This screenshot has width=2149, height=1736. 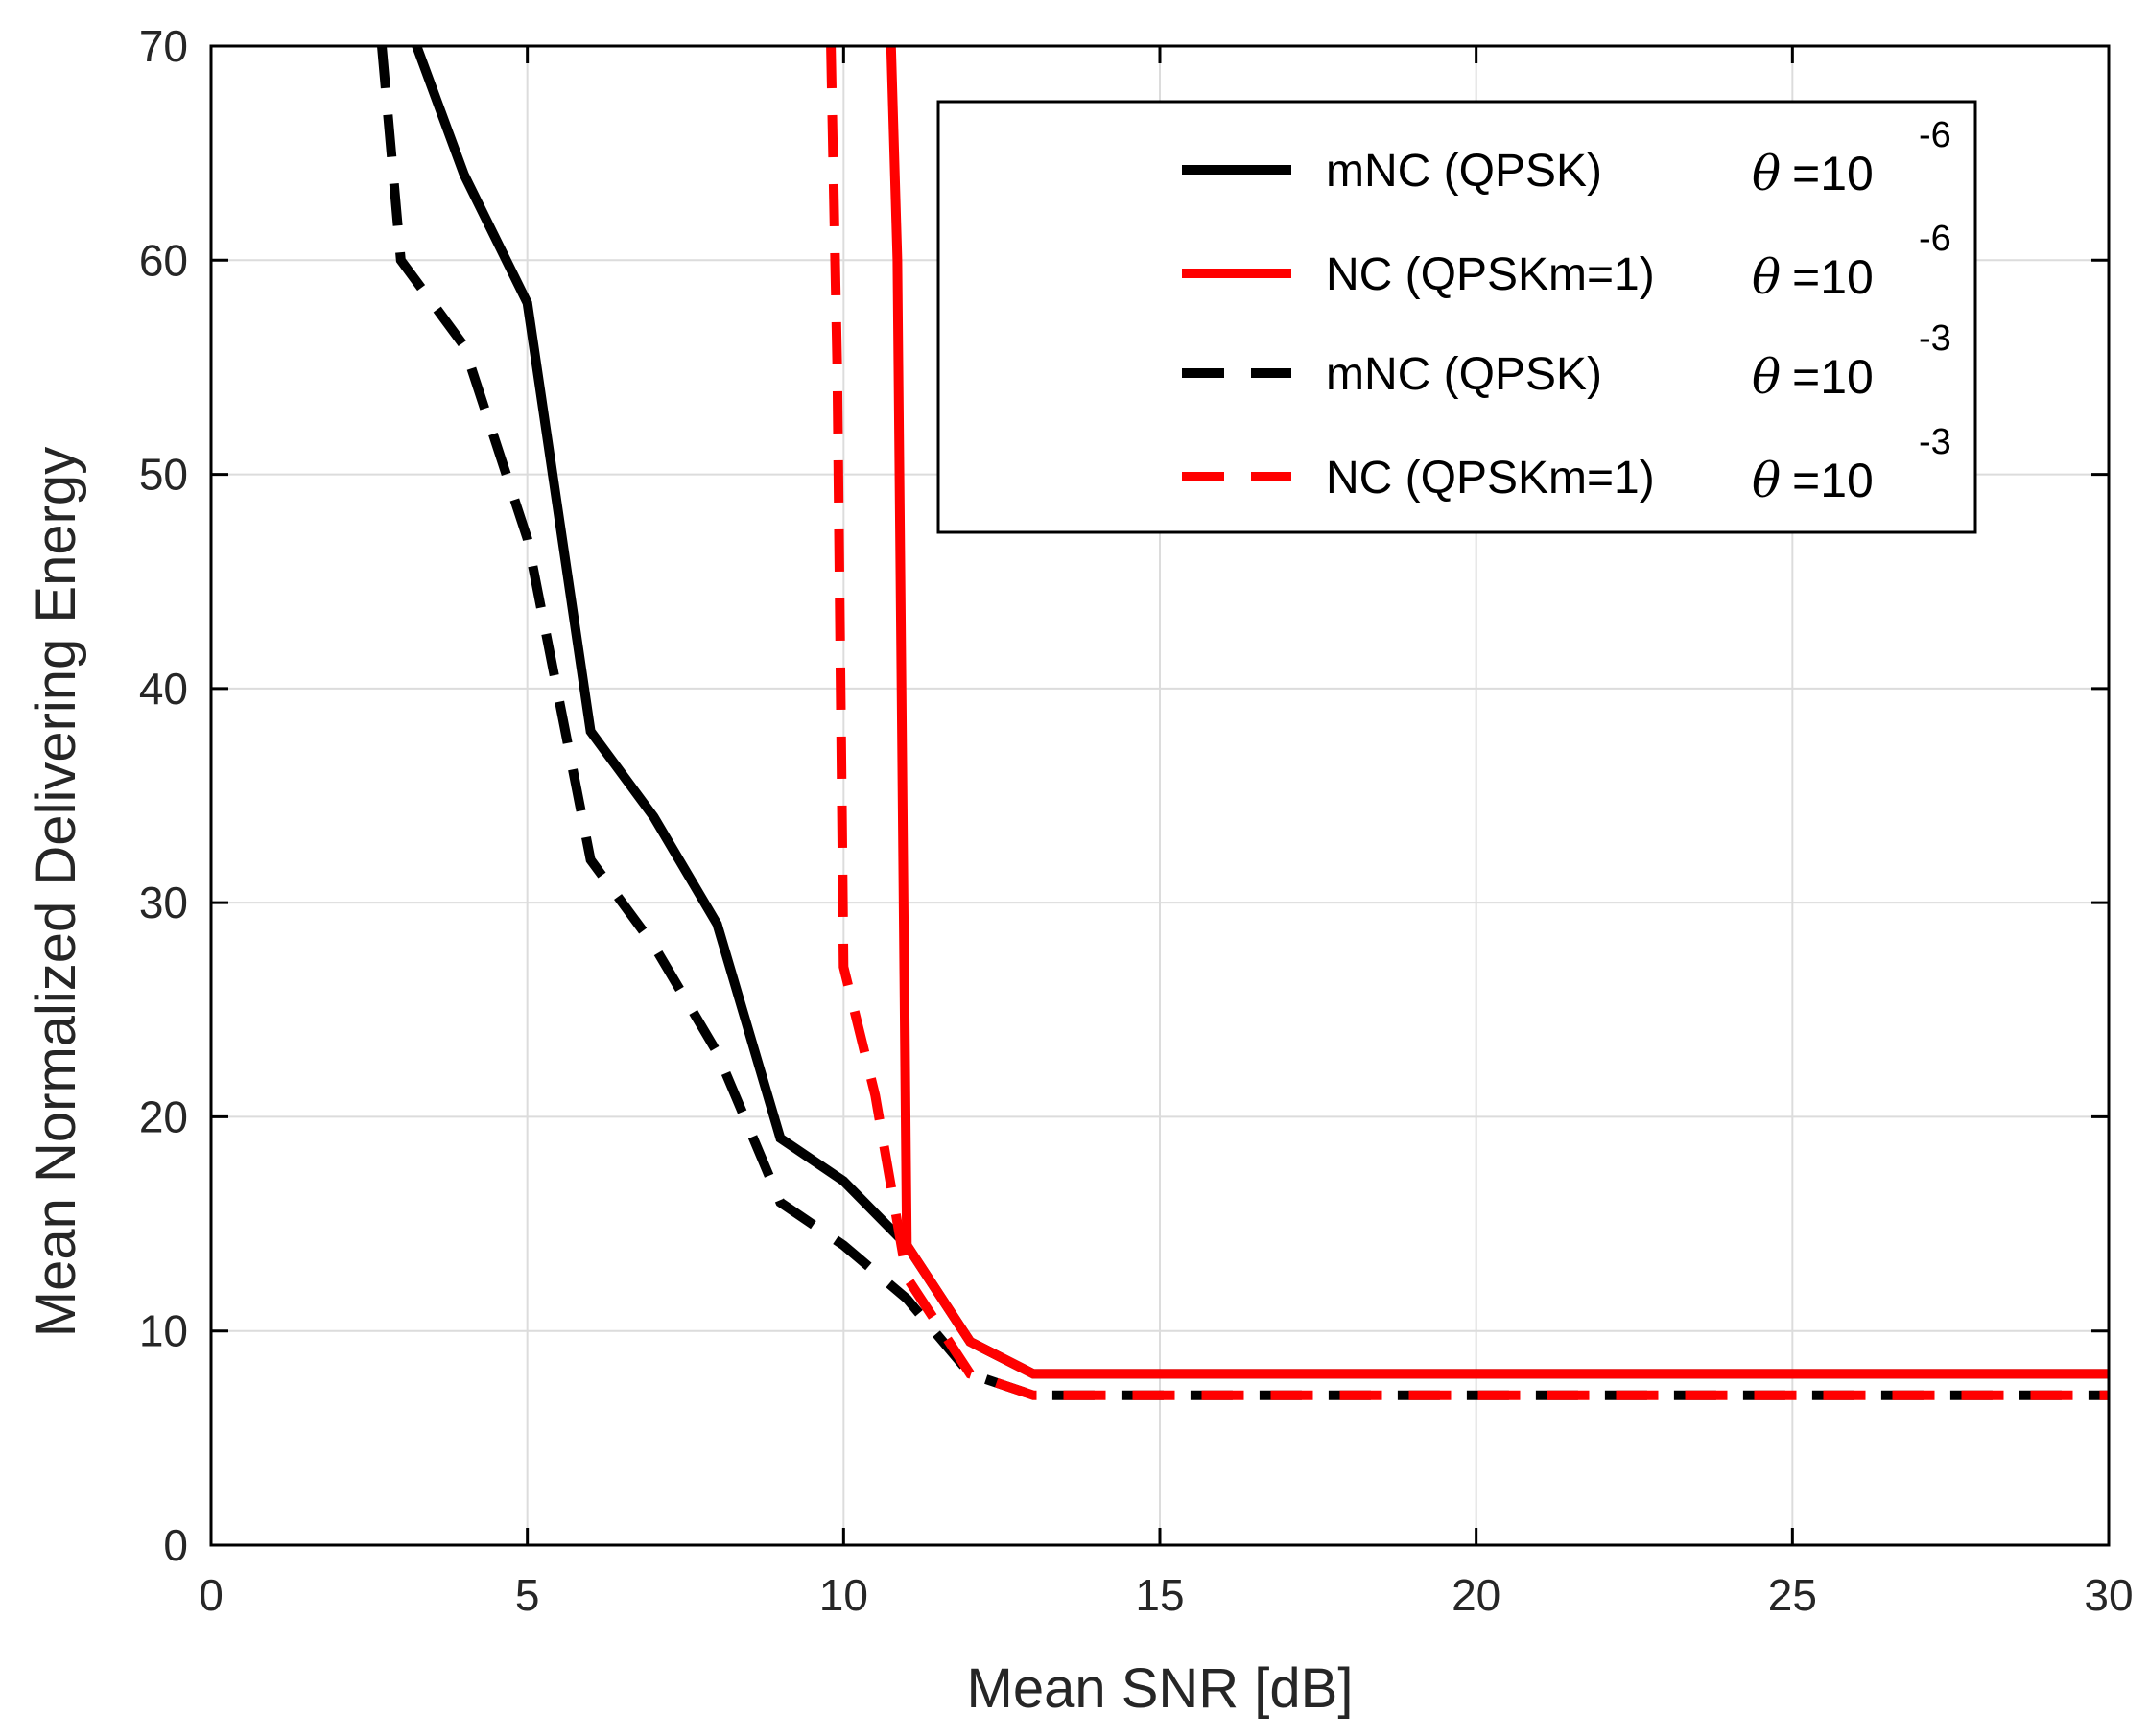 I want to click on y-tick-label: 40, so click(x=163, y=689).